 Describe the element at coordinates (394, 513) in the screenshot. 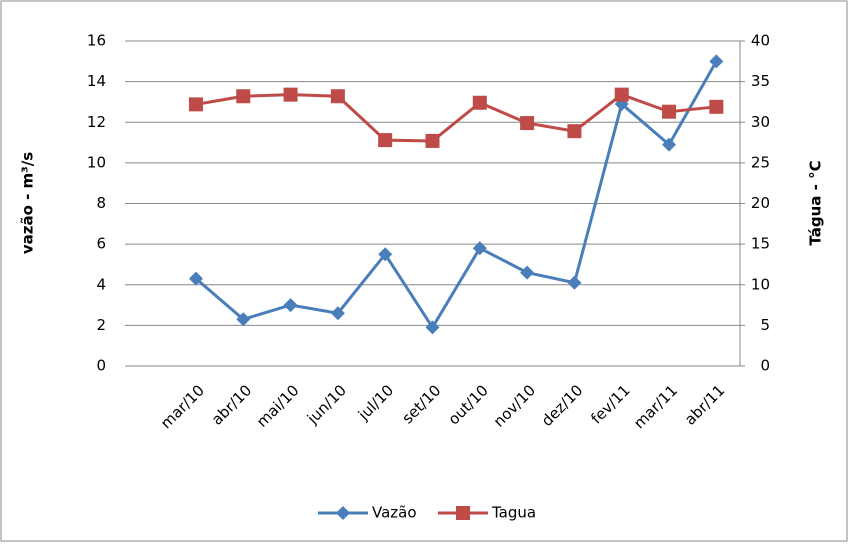

I see `legend-label: Vazão` at that location.